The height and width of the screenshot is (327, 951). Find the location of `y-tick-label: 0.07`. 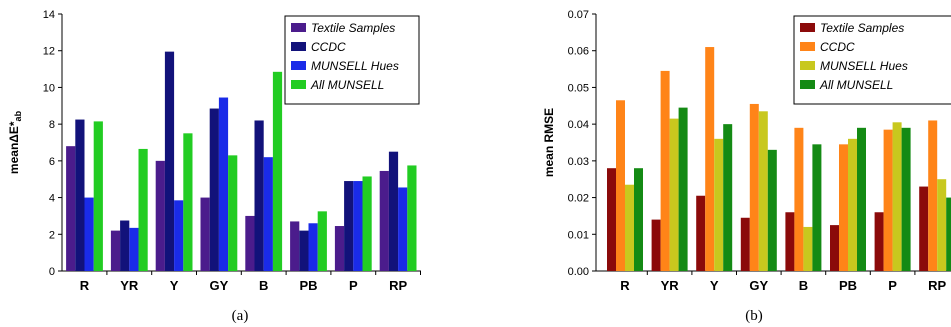

y-tick-label: 0.07 is located at coordinates (578, 15).